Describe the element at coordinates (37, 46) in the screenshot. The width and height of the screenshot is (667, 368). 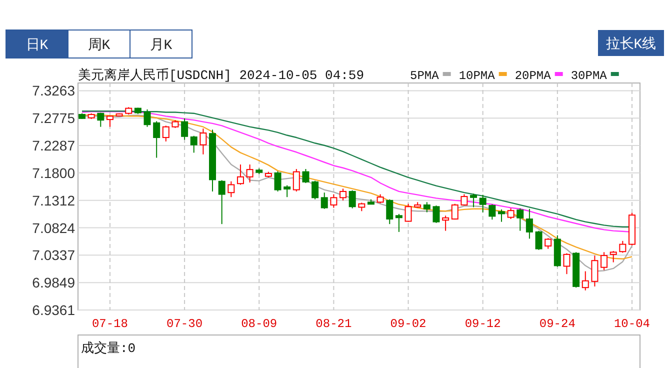
I see `text: 日K` at that location.